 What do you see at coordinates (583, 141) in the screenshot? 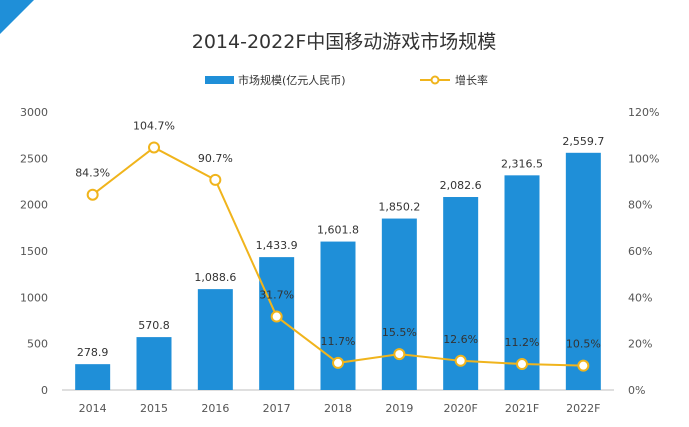
I see `bar-value-label: 2,559.7` at bounding box center [583, 141].